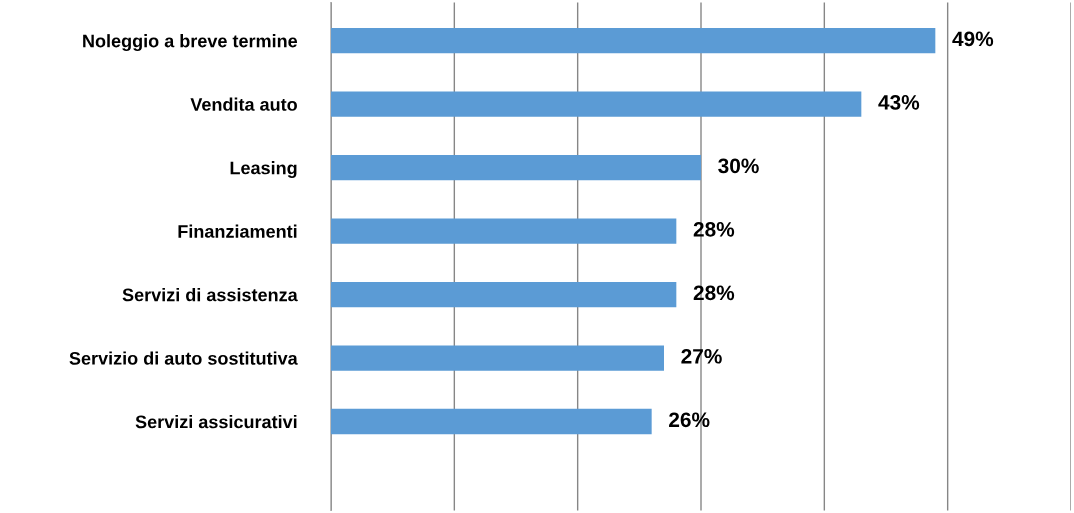  Describe the element at coordinates (237, 231) in the screenshot. I see `y-tick-label: Finanziamenti` at that location.